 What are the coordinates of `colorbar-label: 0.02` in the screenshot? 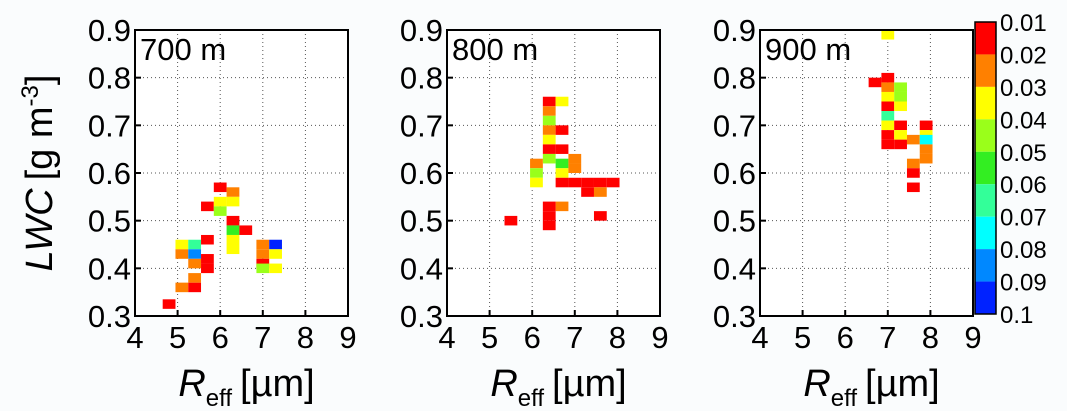 It's located at (1023, 55).